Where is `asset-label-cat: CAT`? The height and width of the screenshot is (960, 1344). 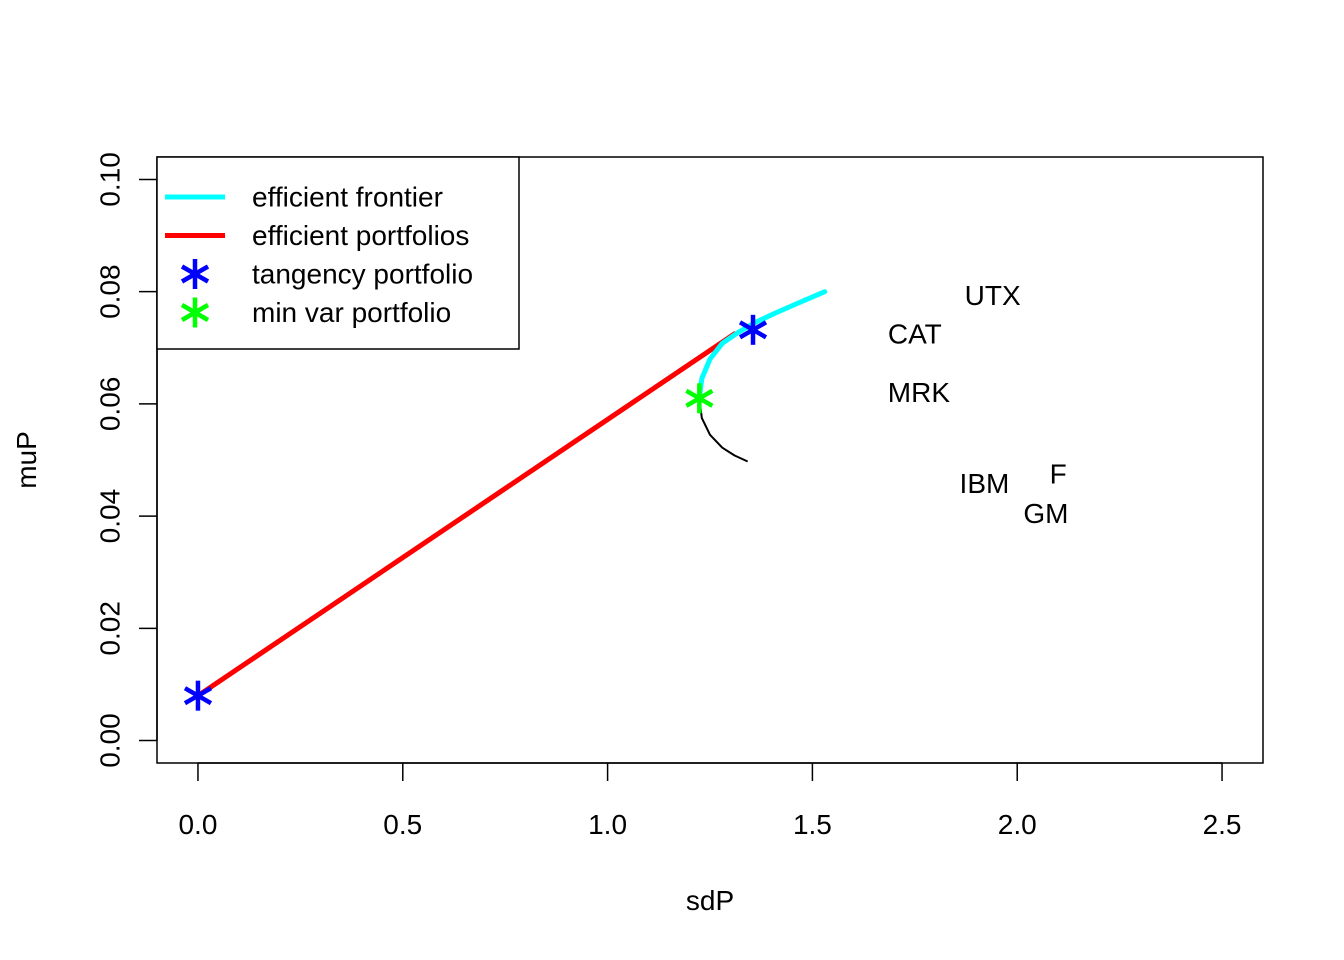
asset-label-cat: CAT is located at coordinates (915, 333).